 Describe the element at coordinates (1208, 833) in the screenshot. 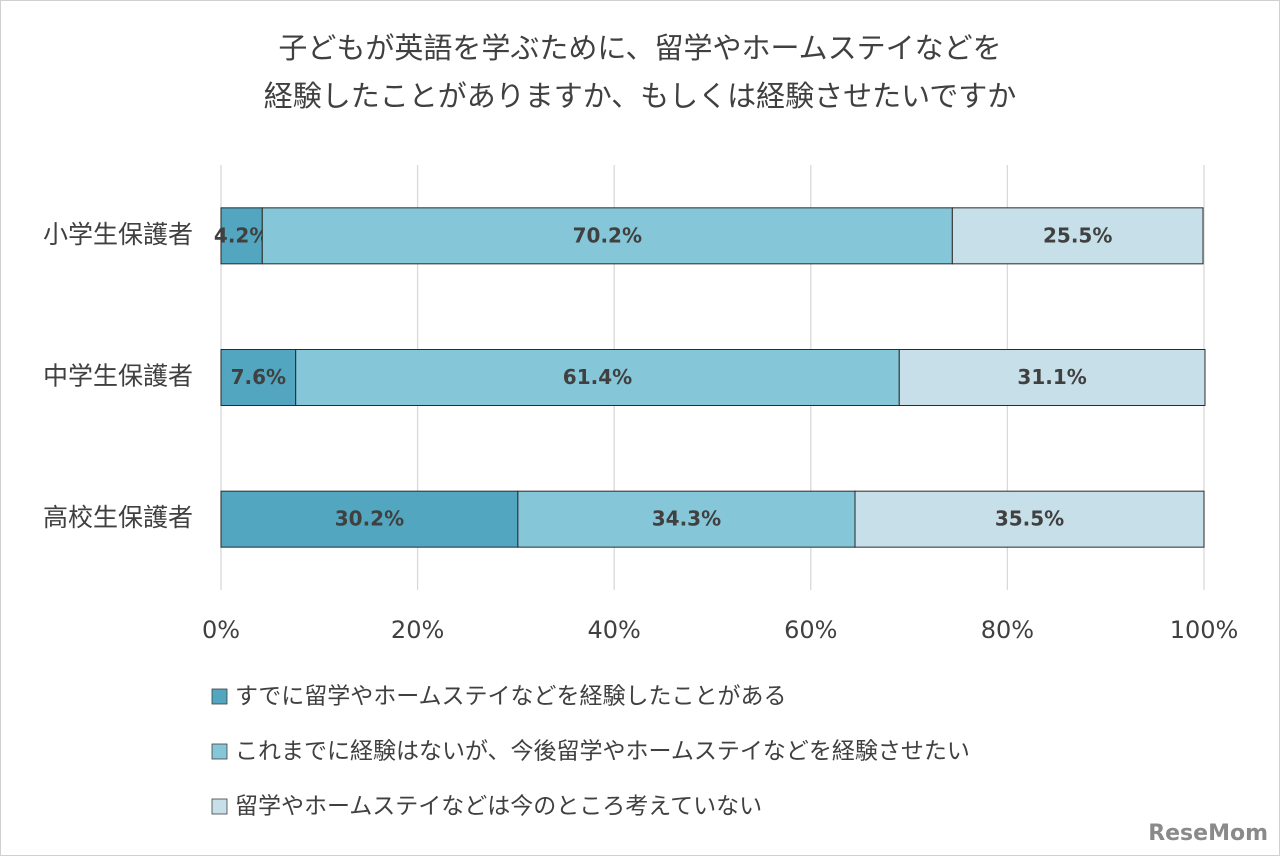

I see `watermark: ReseMom` at that location.